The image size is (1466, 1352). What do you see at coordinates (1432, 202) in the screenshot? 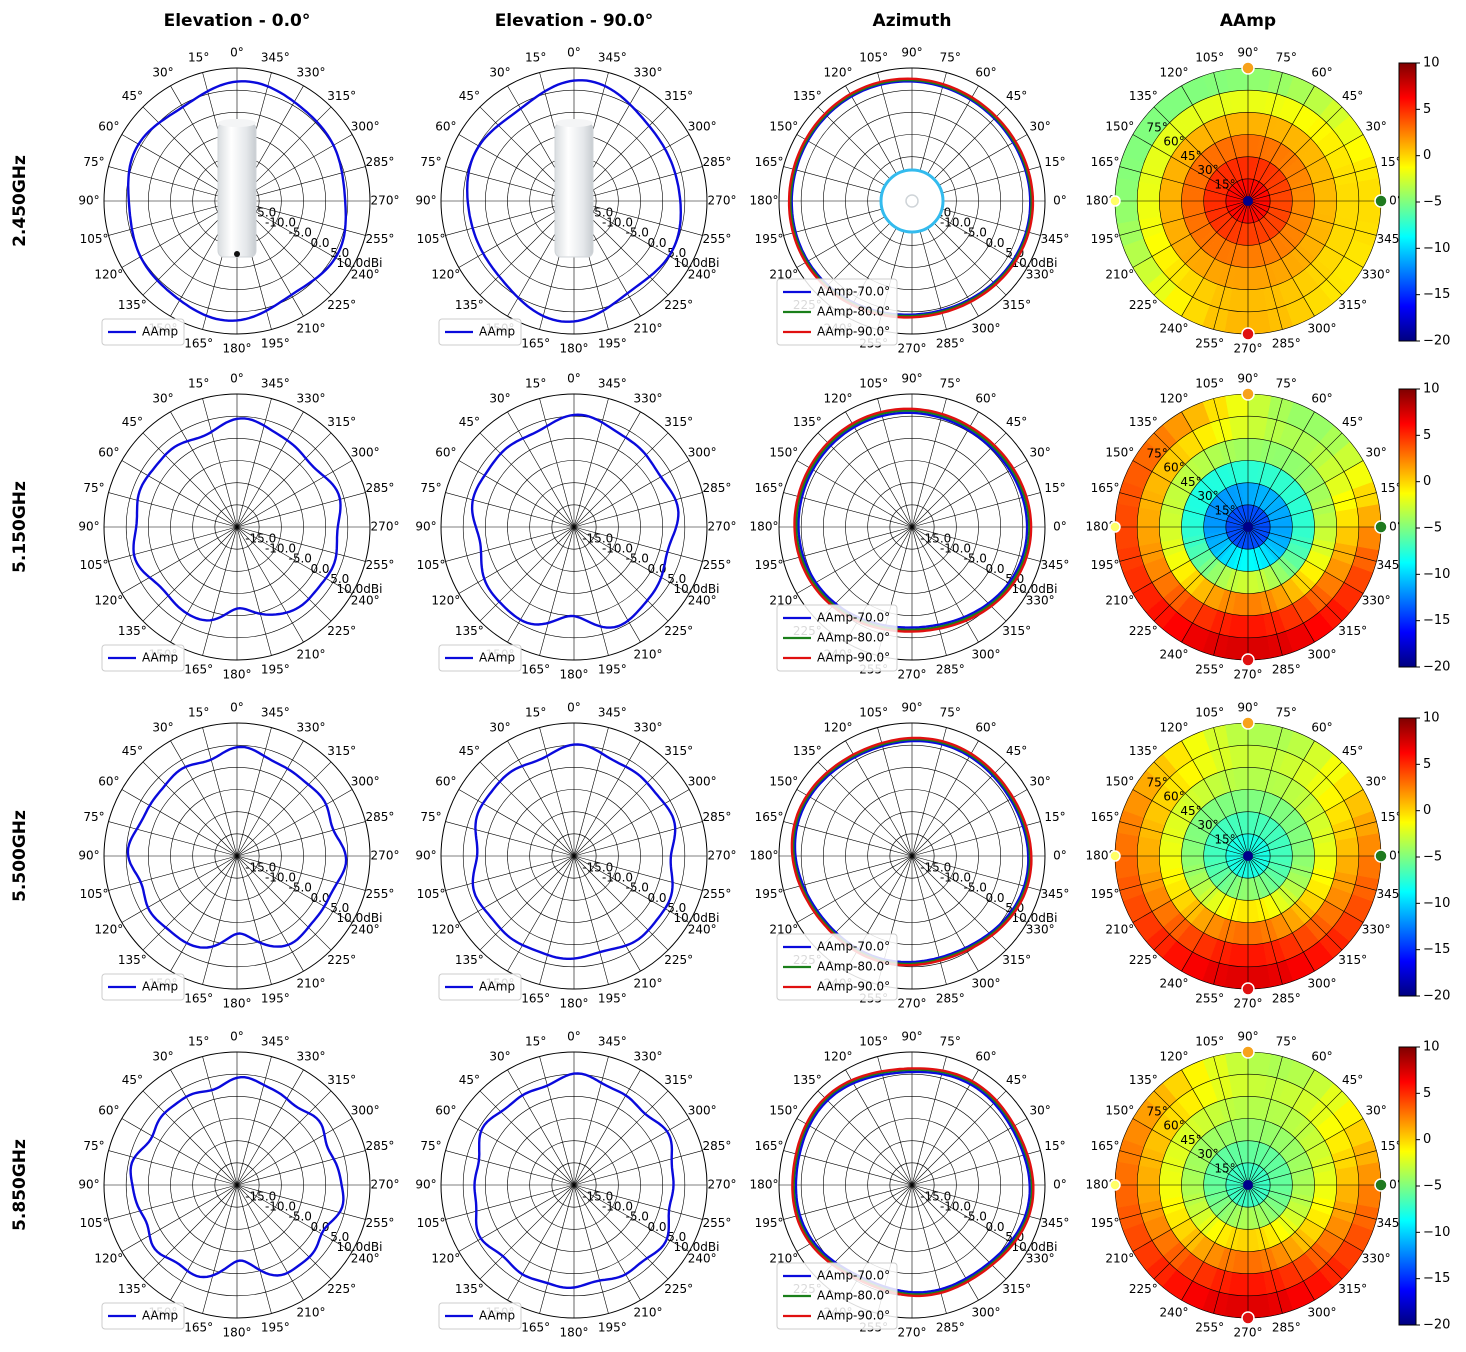
I see `colorbar-tick-label: −5` at bounding box center [1432, 202].